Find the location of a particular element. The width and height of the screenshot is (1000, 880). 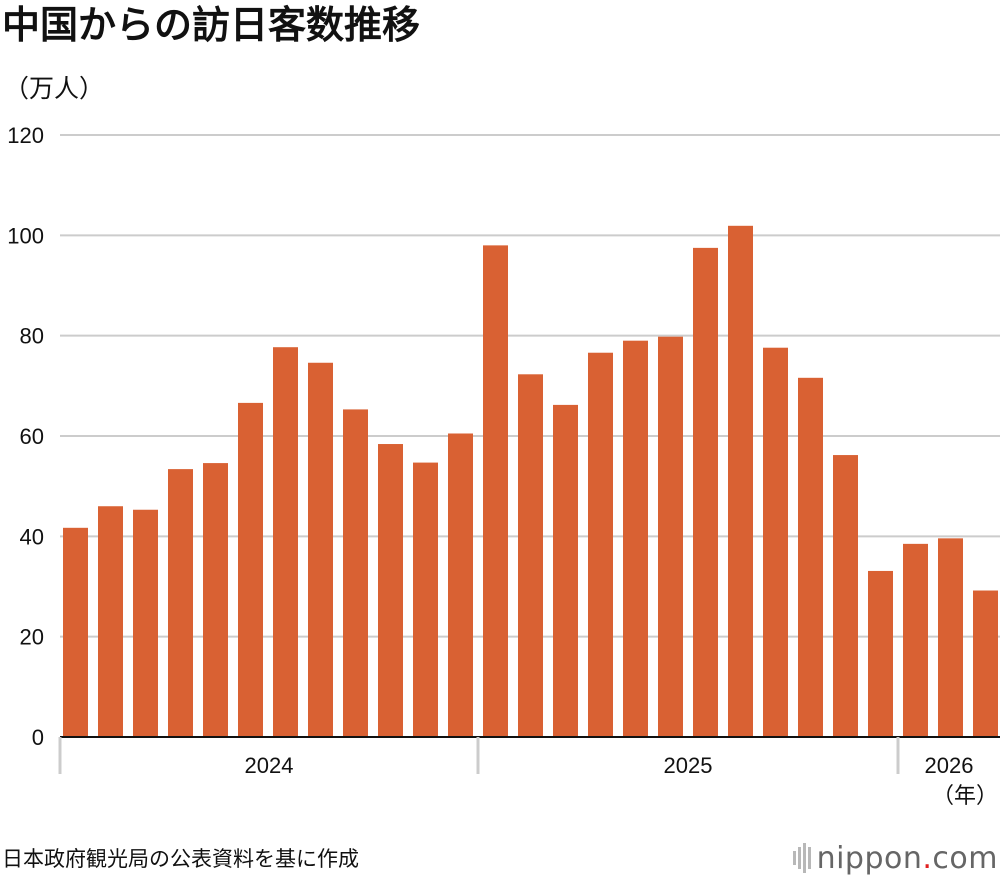

logo-text-left: nippon is located at coordinates (869, 858).